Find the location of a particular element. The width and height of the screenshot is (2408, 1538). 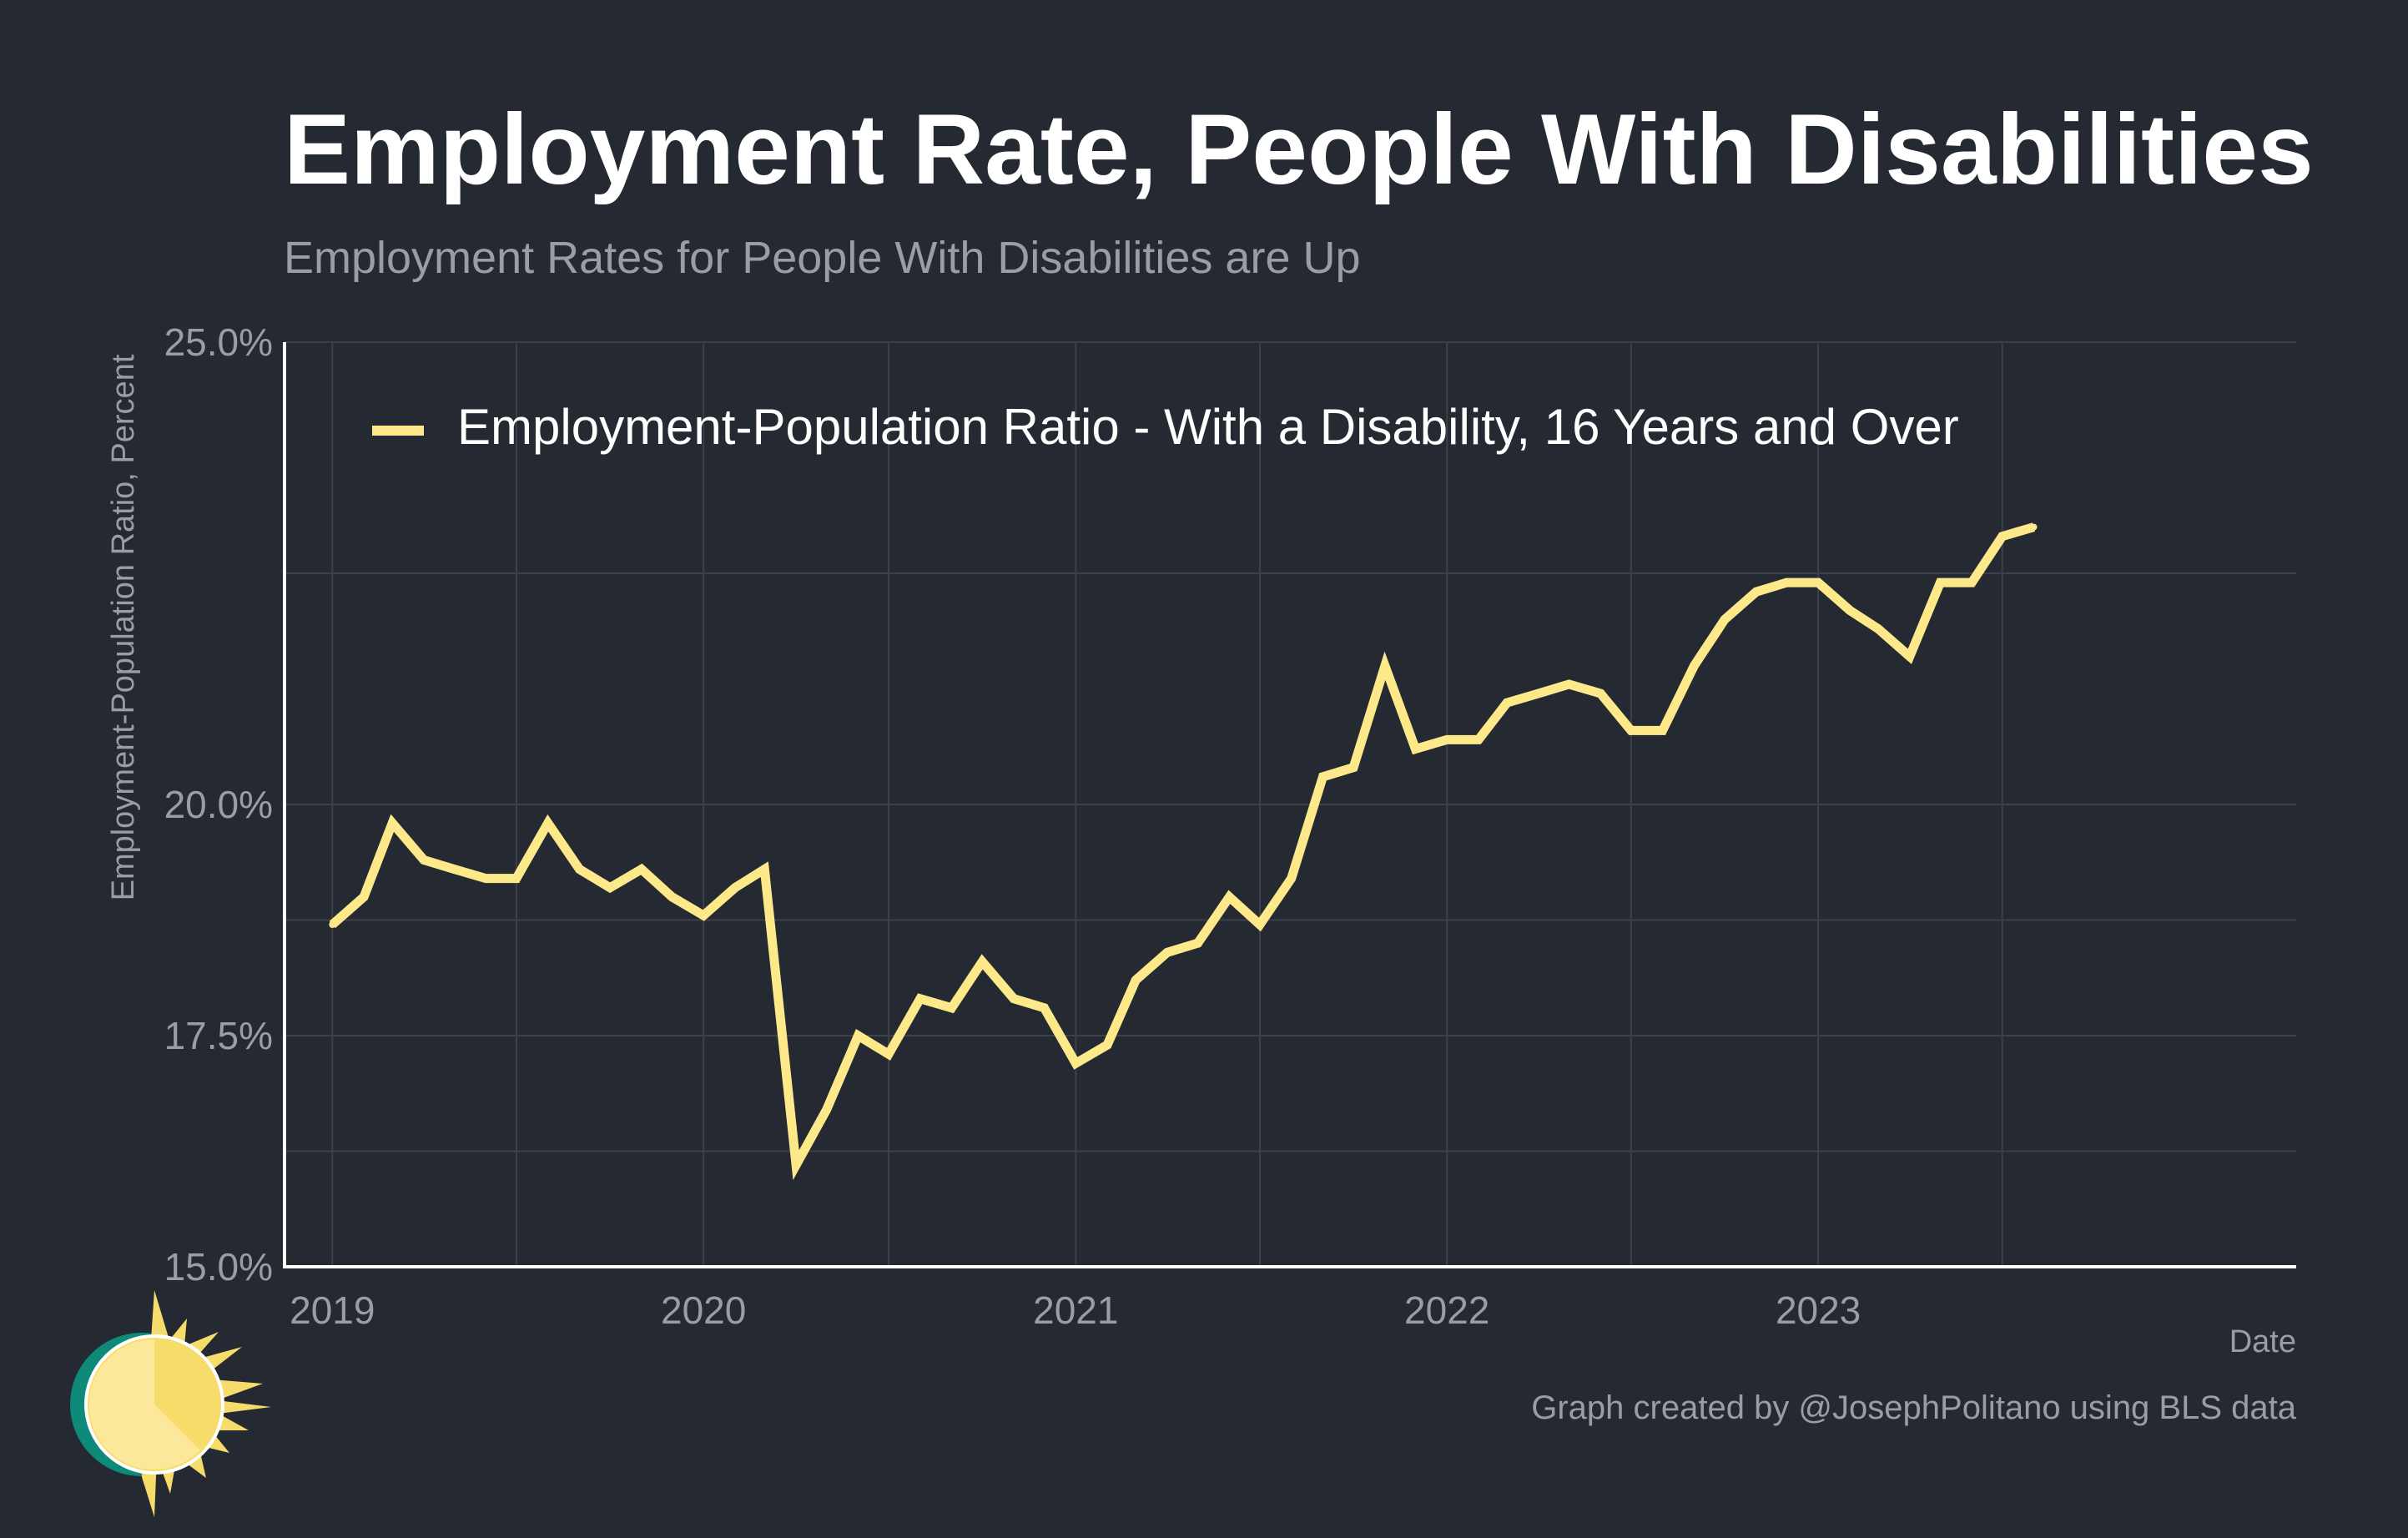

x-tick-label: 2021 is located at coordinates (1075, 1310).